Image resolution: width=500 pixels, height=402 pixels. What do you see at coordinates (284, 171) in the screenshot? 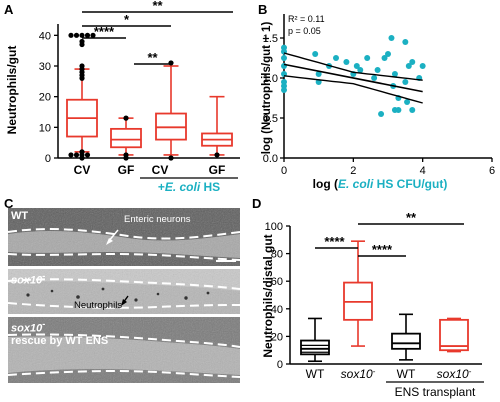
I see `panel-b-xtick-label: 0` at bounding box center [284, 171].